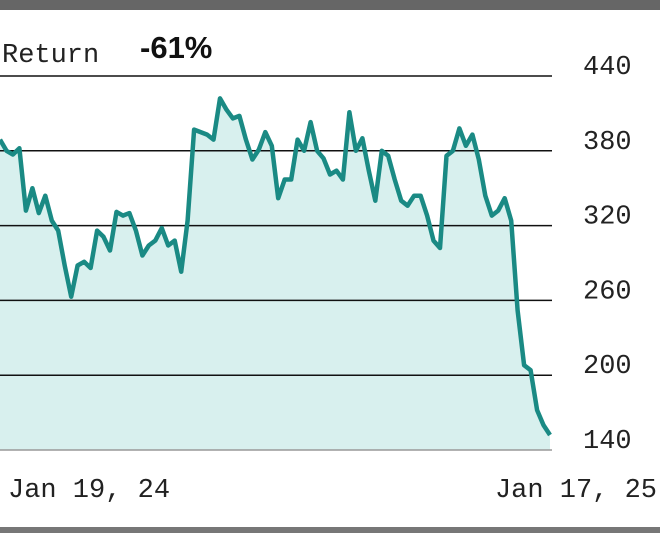  What do you see at coordinates (607, 292) in the screenshot?
I see `y-tick-label: 260` at bounding box center [607, 292].